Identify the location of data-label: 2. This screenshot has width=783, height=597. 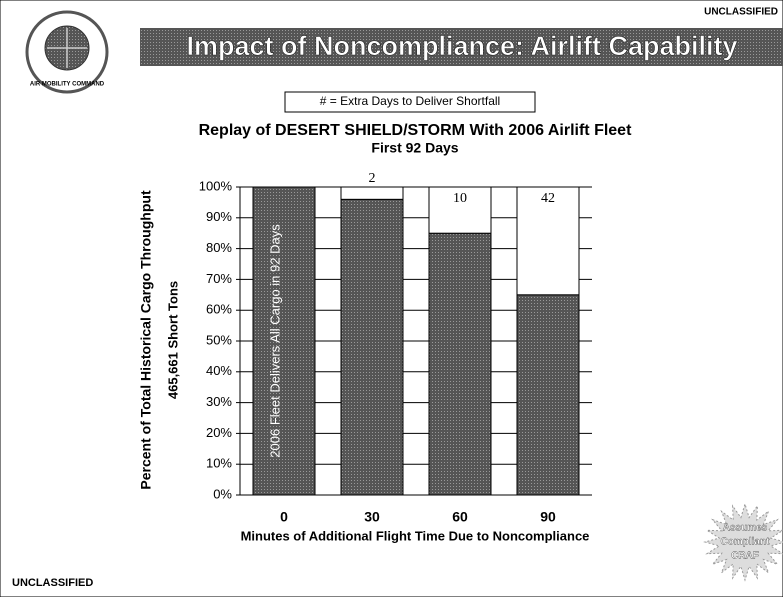
(372, 178).